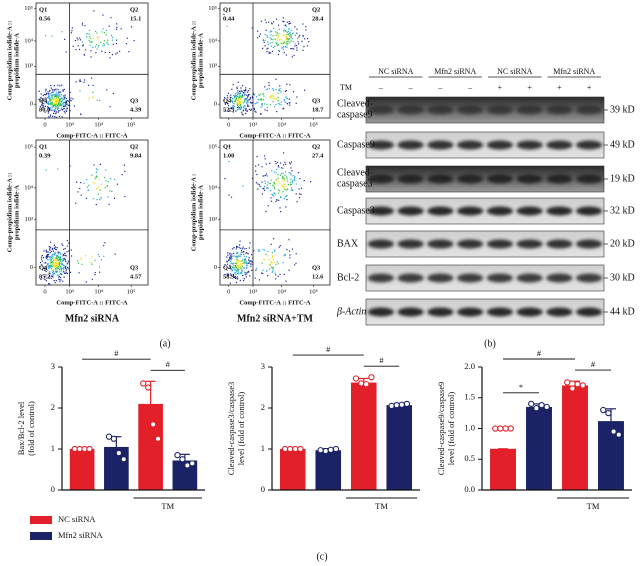 The height and width of the screenshot is (566, 644). What do you see at coordinates (227, 267) in the screenshot?
I see `quadrant-name: Q4` at bounding box center [227, 267].